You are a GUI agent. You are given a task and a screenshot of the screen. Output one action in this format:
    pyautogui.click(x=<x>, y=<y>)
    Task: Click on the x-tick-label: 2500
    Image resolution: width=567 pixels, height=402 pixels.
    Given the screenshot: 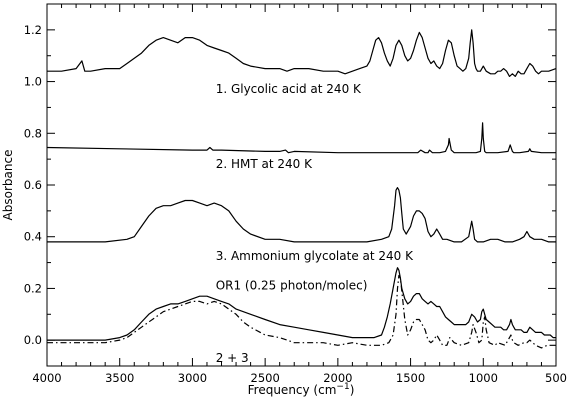 What is the action you would take?
    pyautogui.click(x=265, y=378)
    